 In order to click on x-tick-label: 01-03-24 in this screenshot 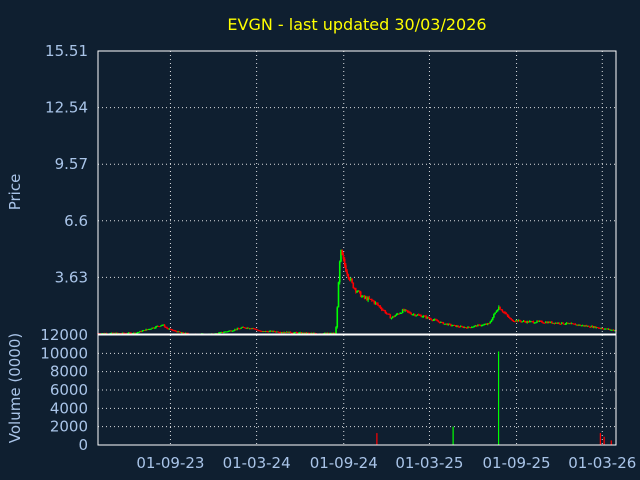, I will do `click(257, 463)`.